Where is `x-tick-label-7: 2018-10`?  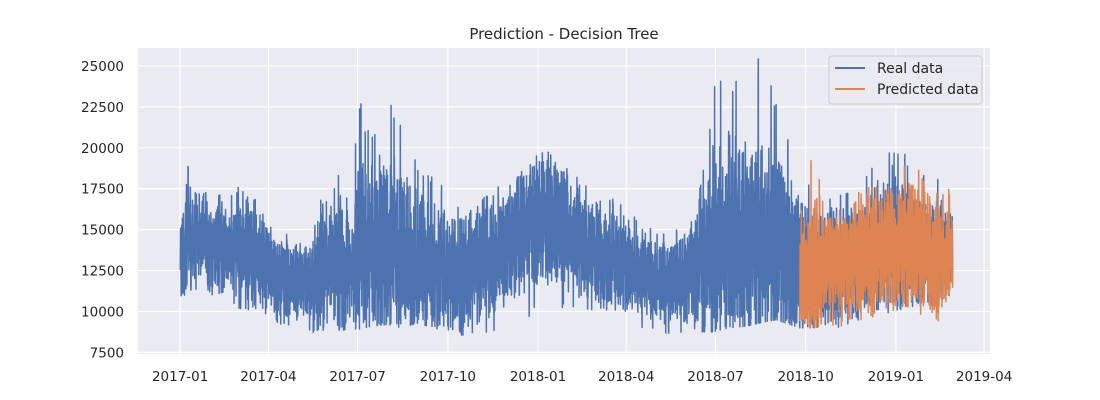 x-tick-label-7: 2018-10 is located at coordinates (805, 377).